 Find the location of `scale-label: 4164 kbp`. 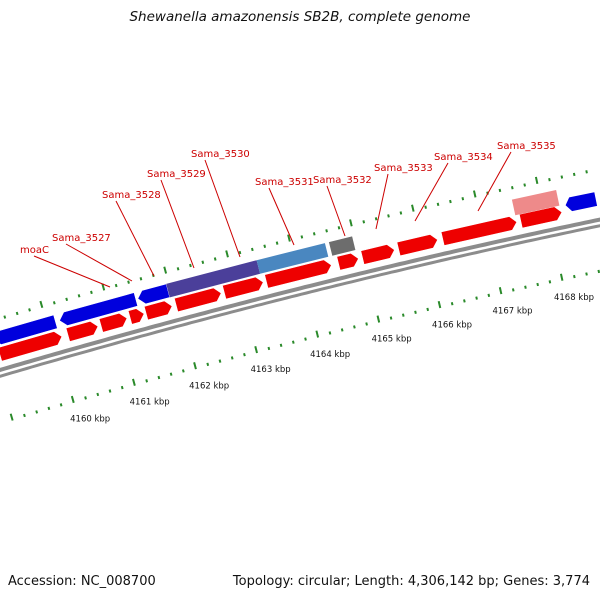

scale-label: 4164 kbp is located at coordinates (330, 355).